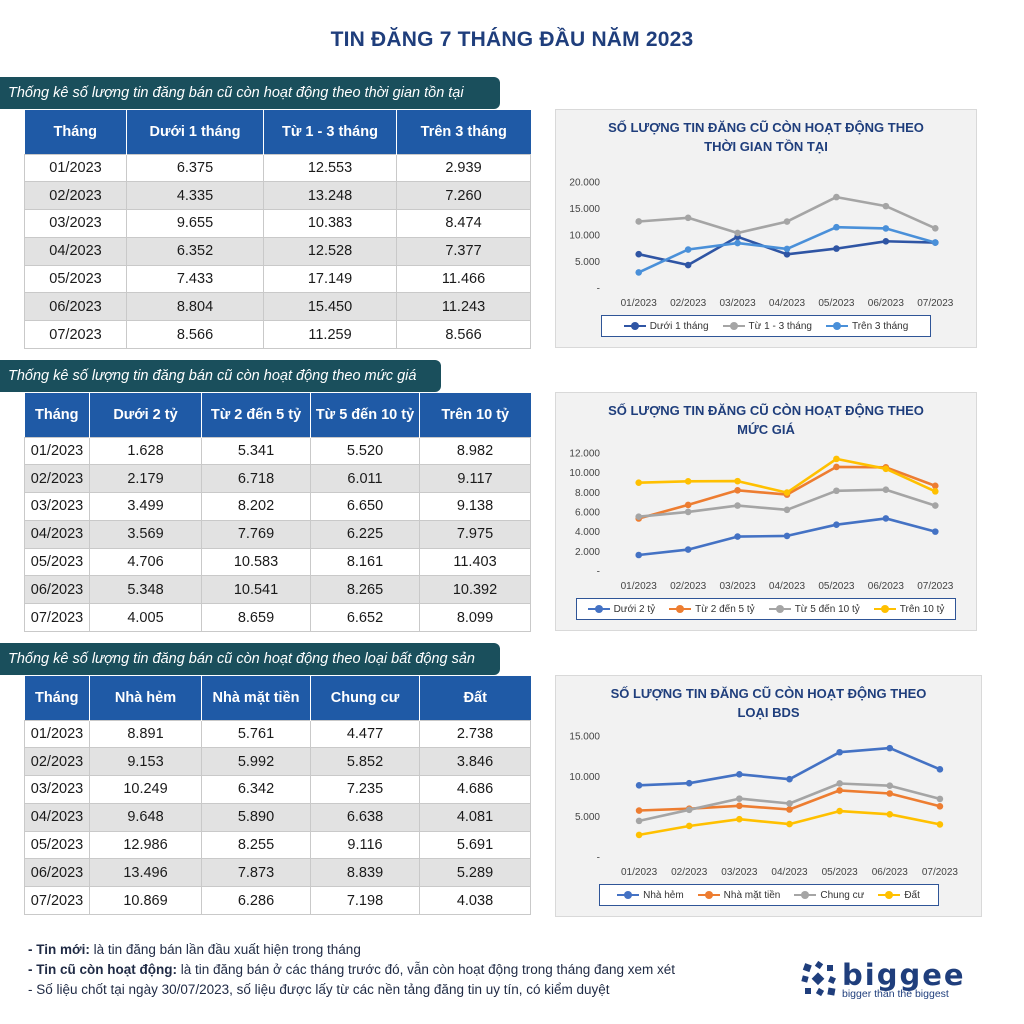  What do you see at coordinates (365, 534) in the screenshot?
I see `value-cell: 6.225` at bounding box center [365, 534].